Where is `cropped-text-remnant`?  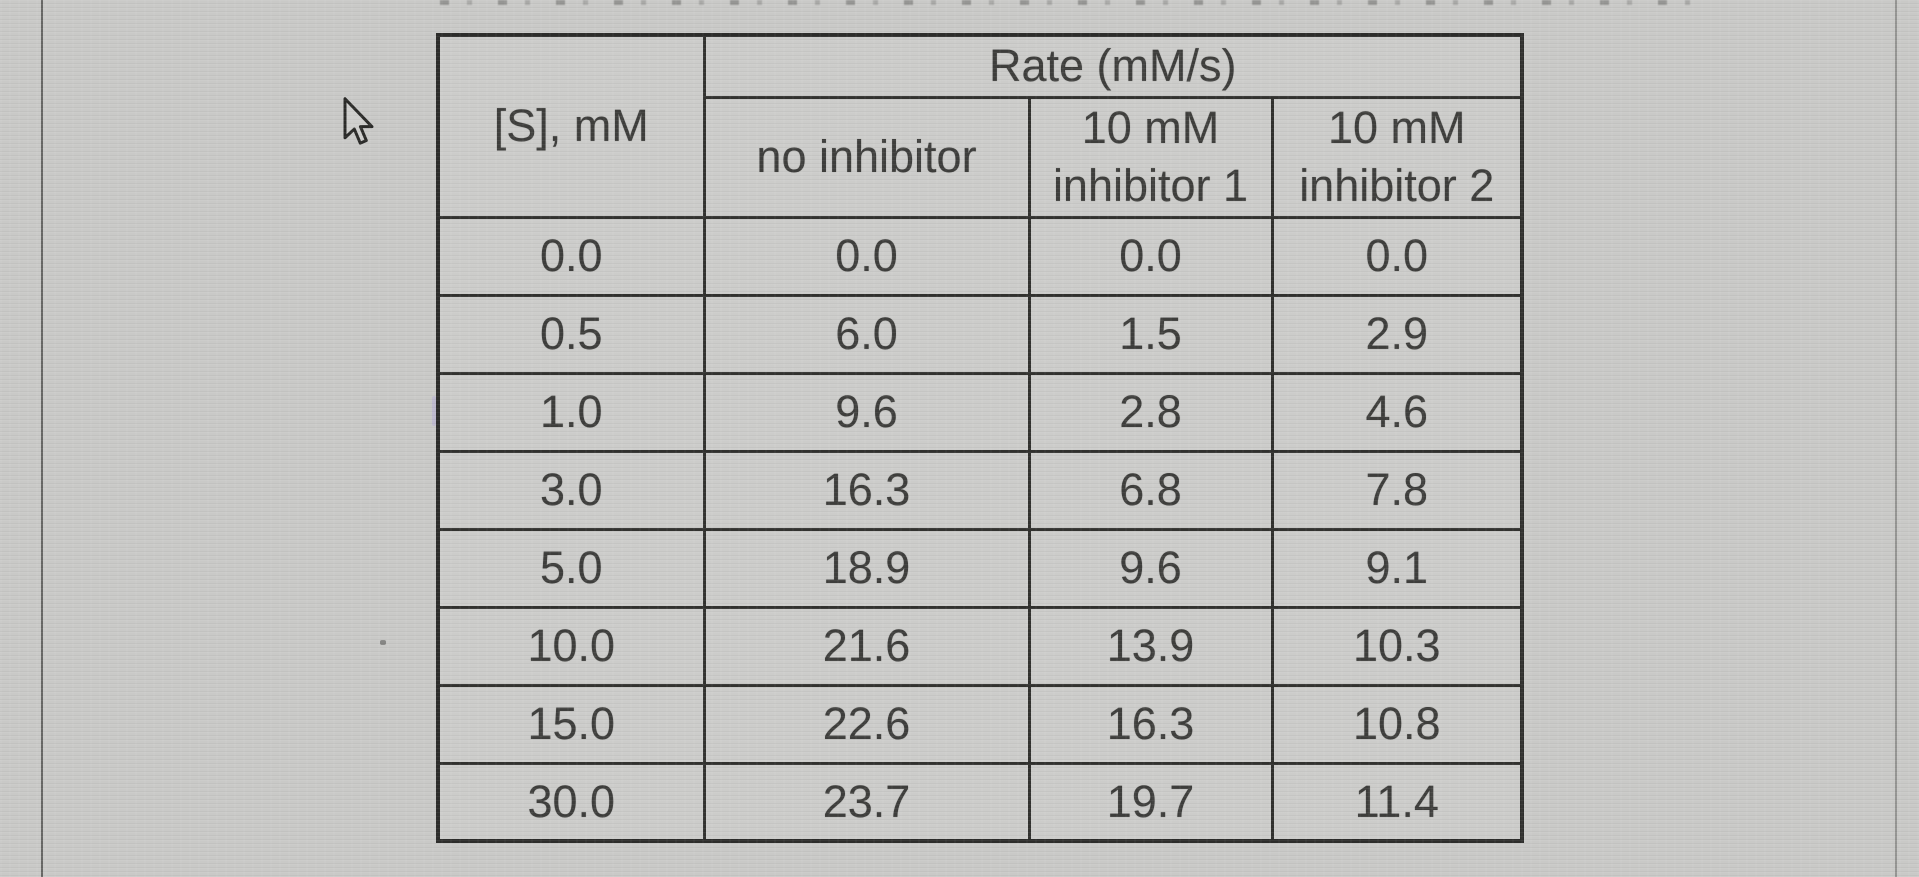 cropped-text-remnant is located at coordinates (1075, 2).